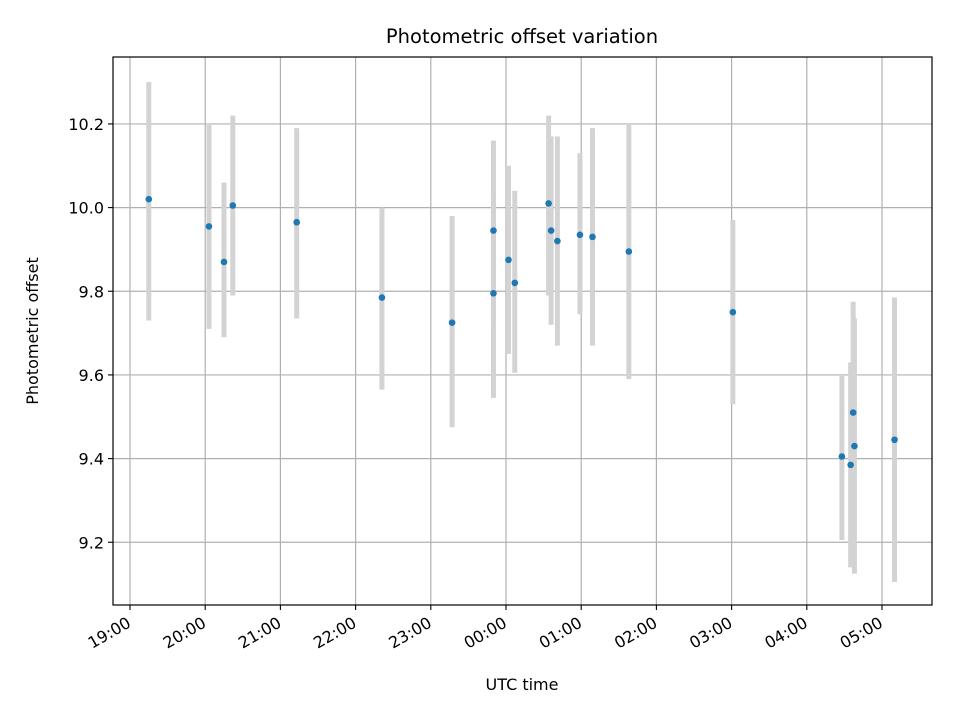  What do you see at coordinates (485, 633) in the screenshot?
I see `x-tick-label: 00:00` at bounding box center [485, 633].